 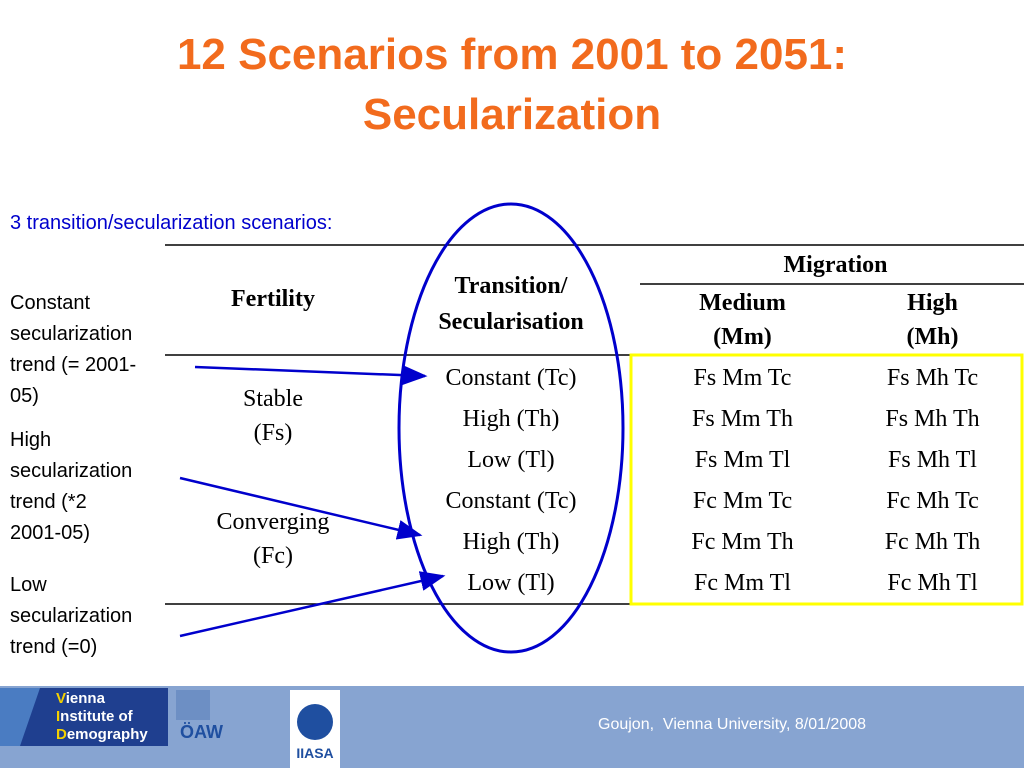 I want to click on header-line: Medium, so click(x=742, y=303).